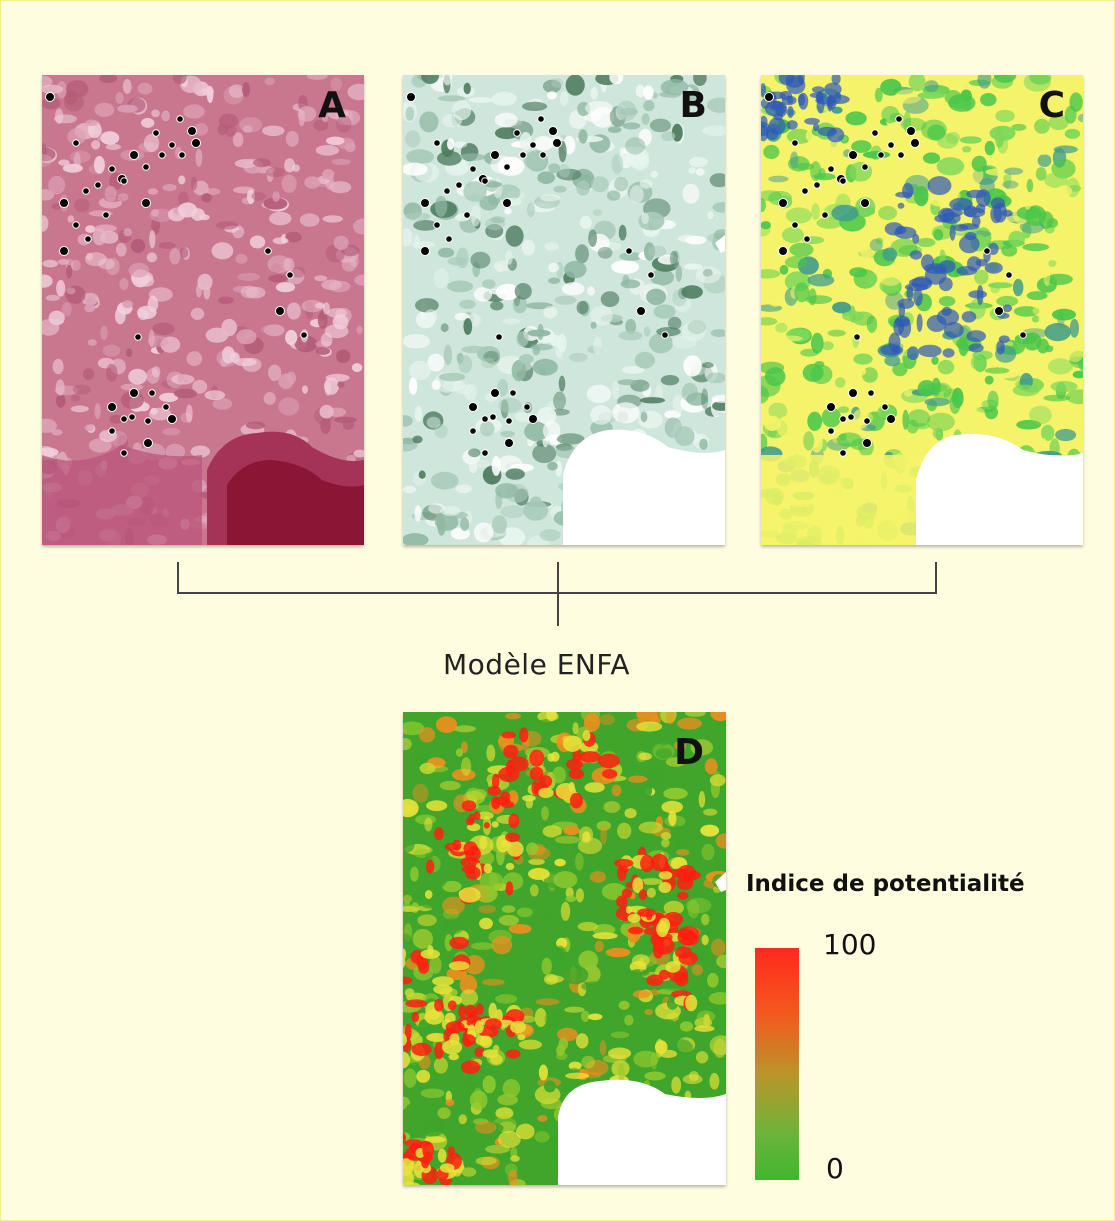 The image size is (1115, 1221). I want to click on model-label: Modèle ENFA, so click(537, 664).